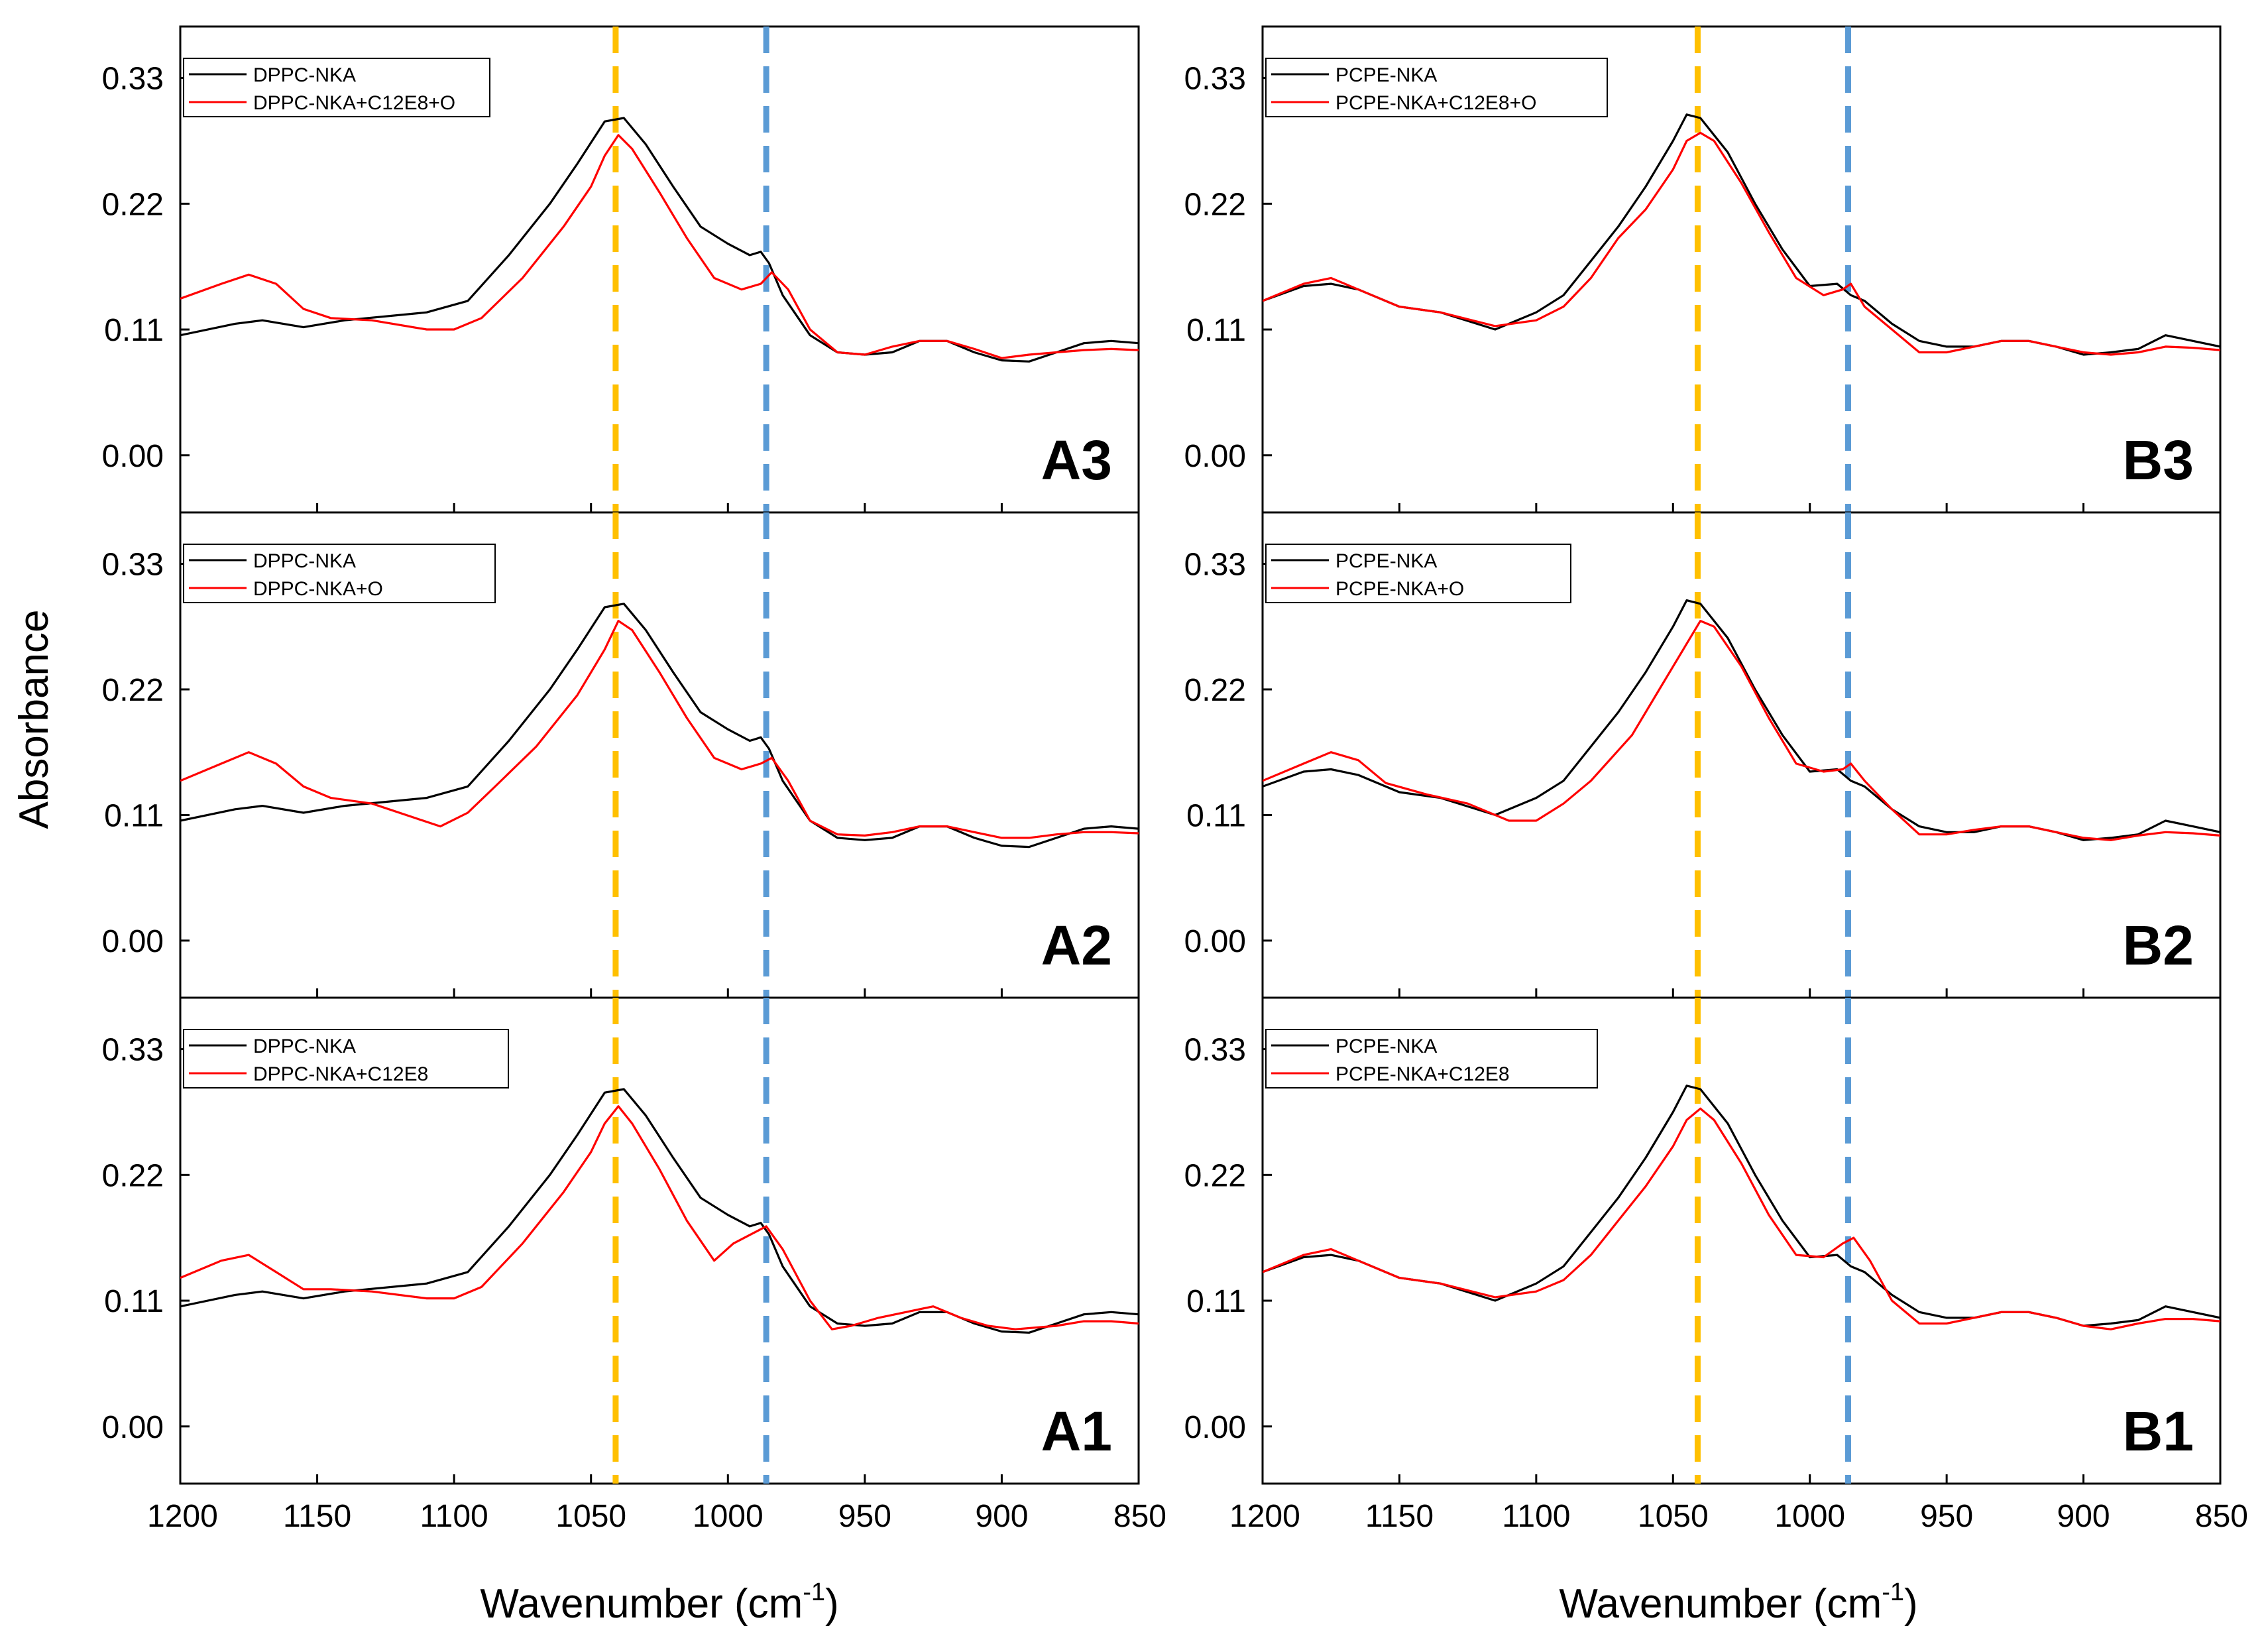 The image size is (2268, 1648). I want to click on legend-label: DPPC-NKA+O, so click(318, 589).